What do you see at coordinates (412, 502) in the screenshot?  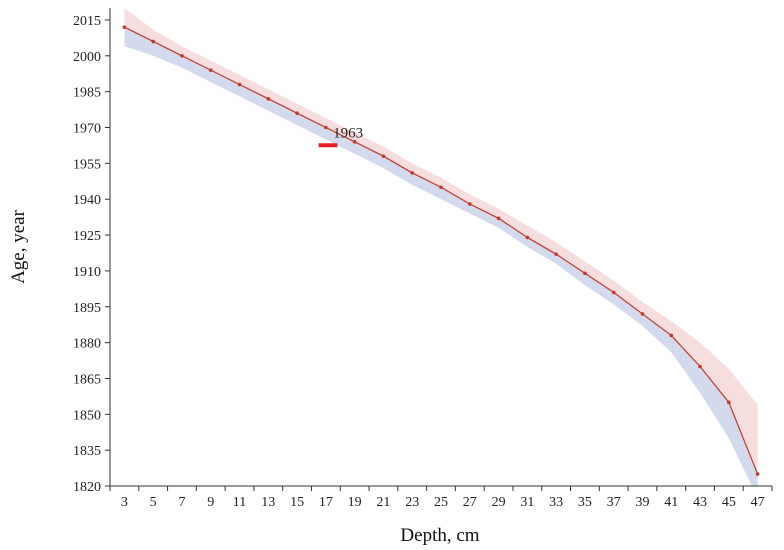 I see `x-tick-label: 23` at bounding box center [412, 502].